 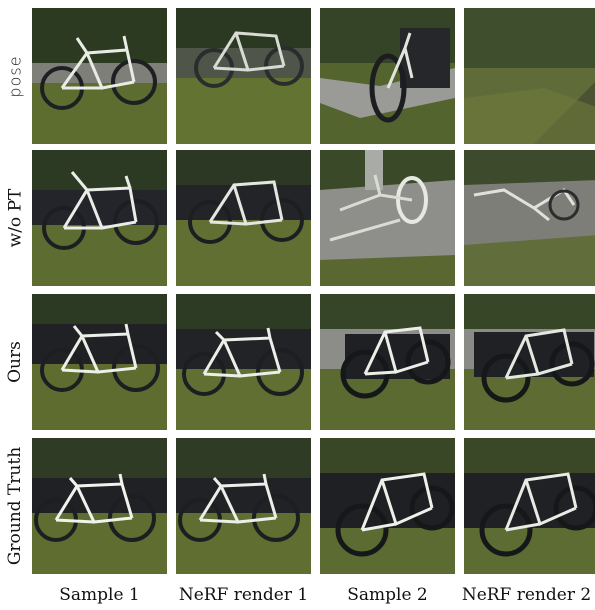 I want to click on column-label-sample-1: Sample 1, so click(x=99, y=595).